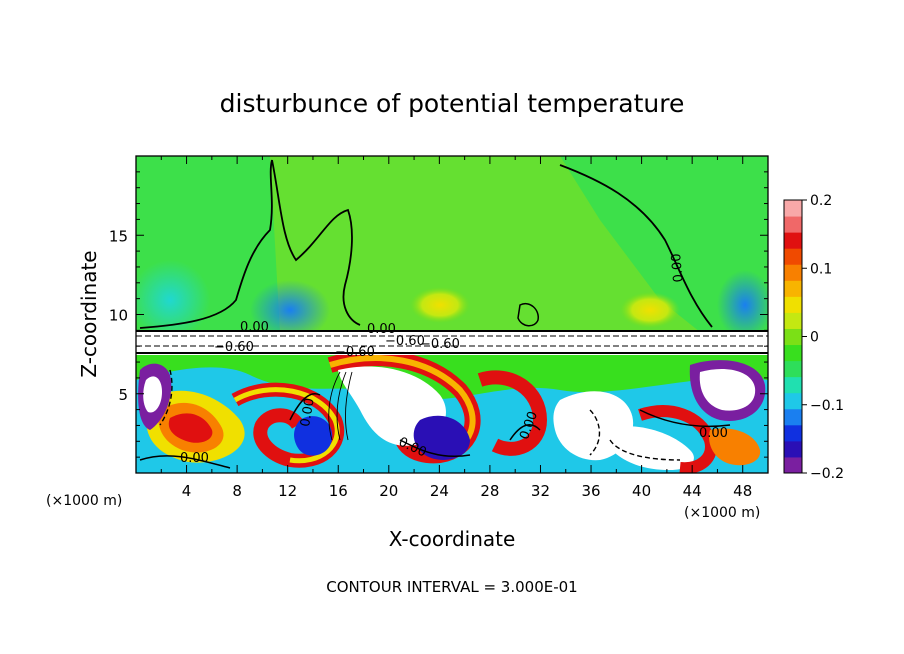  Describe the element at coordinates (590, 491) in the screenshot. I see `x-tick-label: 36` at that location.